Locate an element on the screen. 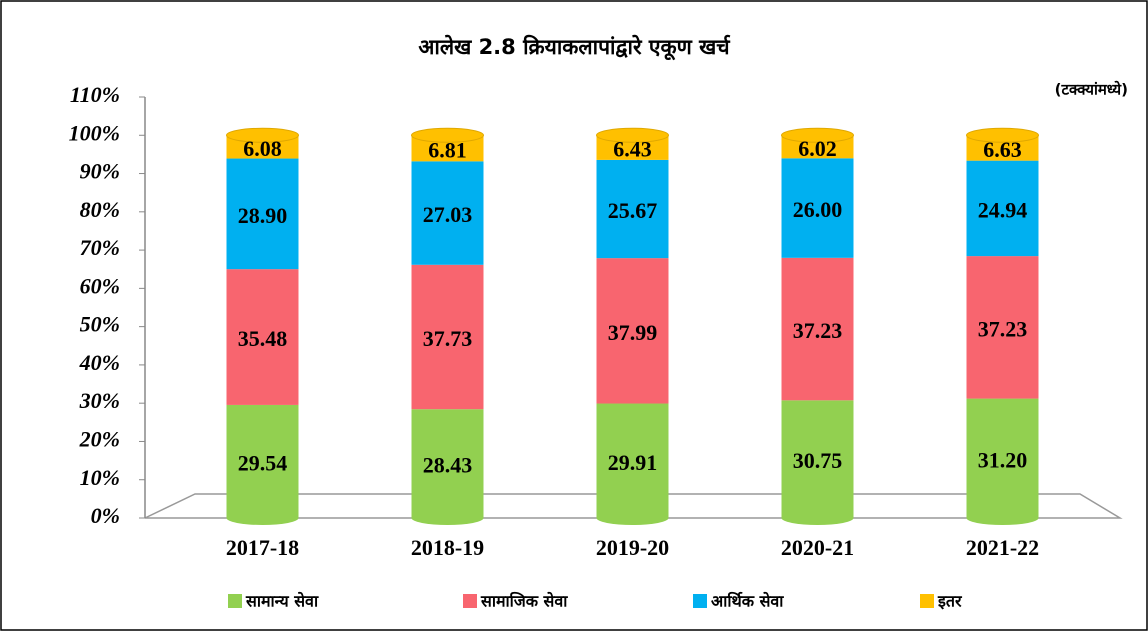 This screenshot has height=631, width=1148. x-tick-label: 2018-19 is located at coordinates (447, 547).